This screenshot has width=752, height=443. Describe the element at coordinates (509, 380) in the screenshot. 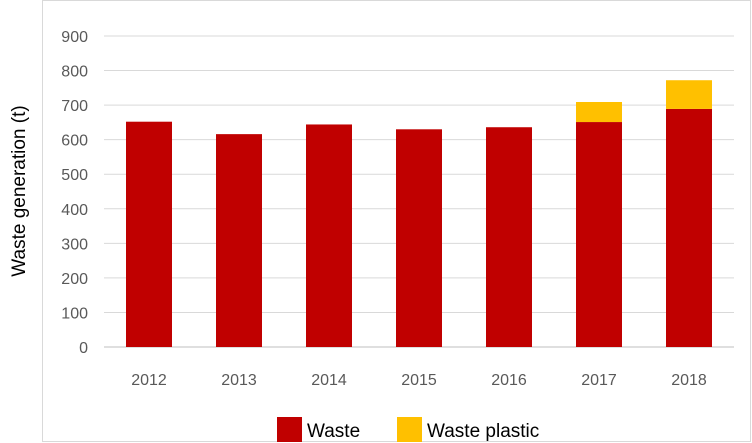

I see `x-tick-2016: 2016` at that location.